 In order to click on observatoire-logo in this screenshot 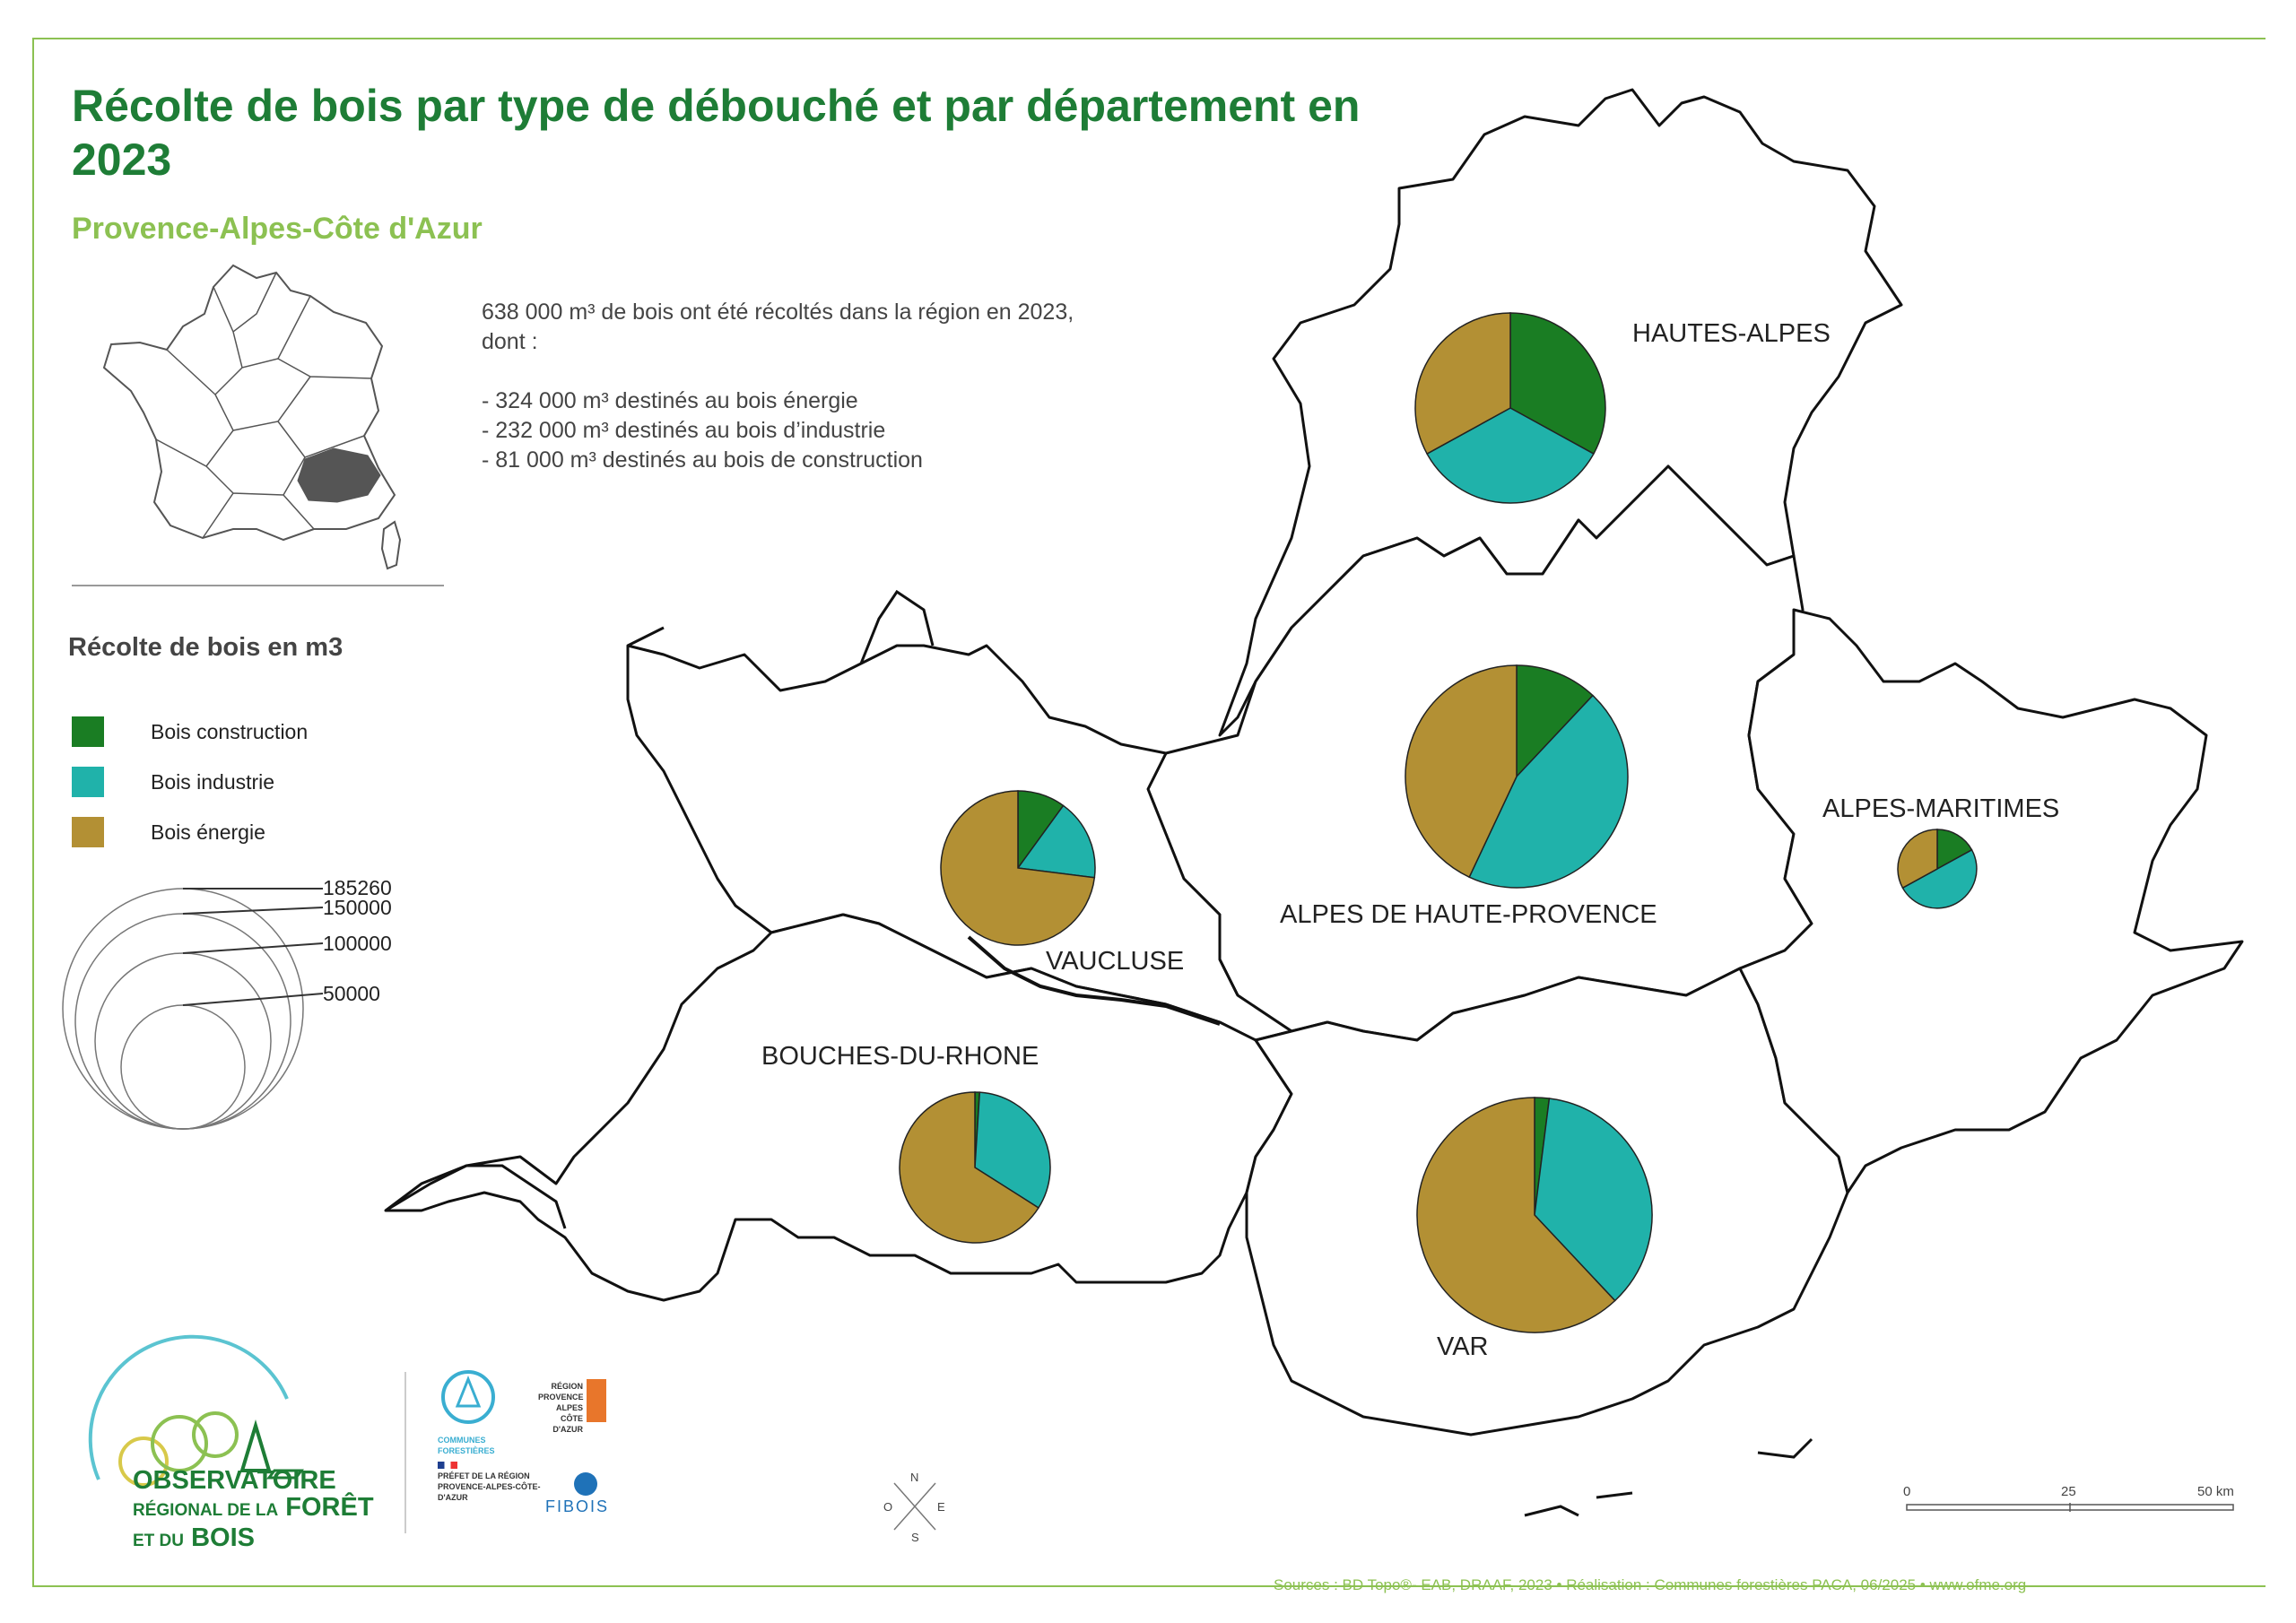, I will do `click(196, 1410)`.